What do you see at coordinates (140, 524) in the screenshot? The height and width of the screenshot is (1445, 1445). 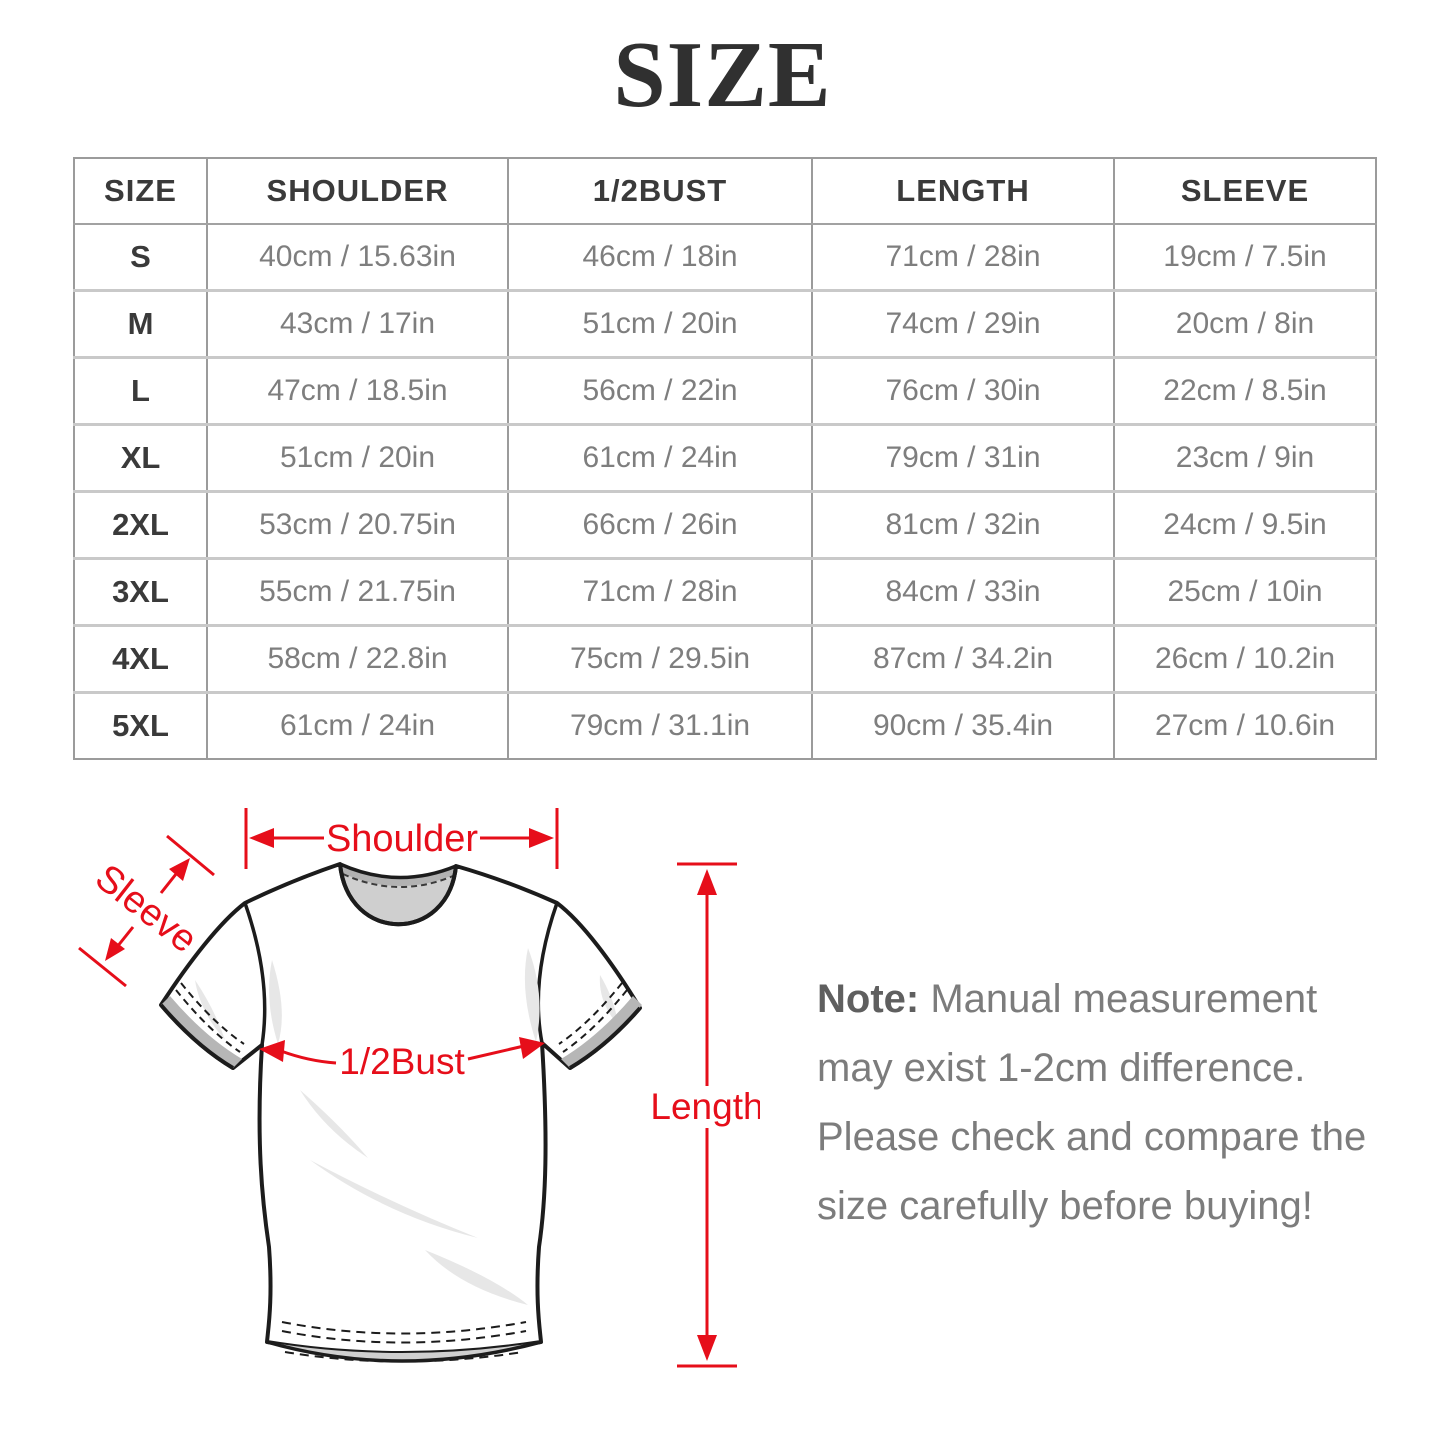 I see `cell-size: 2XL` at bounding box center [140, 524].